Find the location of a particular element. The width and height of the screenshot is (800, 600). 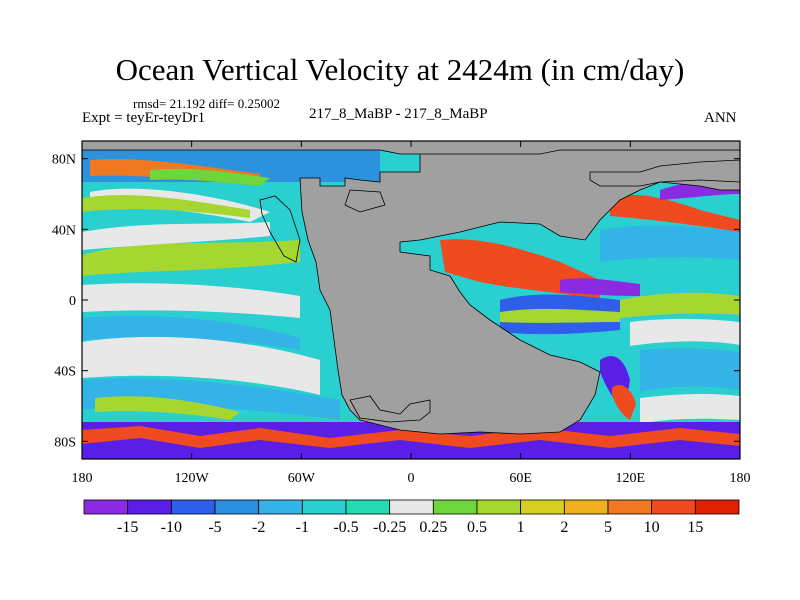

legend-label: 2 is located at coordinates (564, 527).